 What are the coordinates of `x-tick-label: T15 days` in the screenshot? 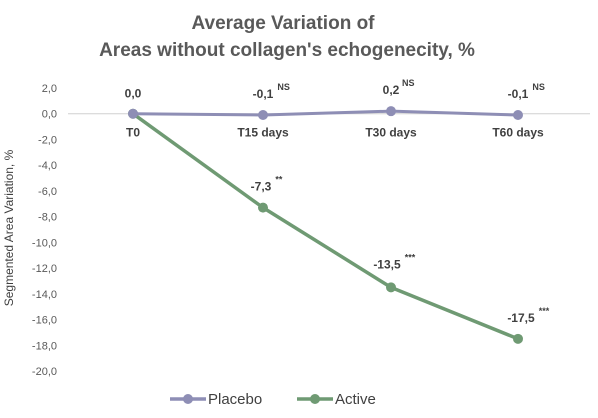 It's located at (263, 133).